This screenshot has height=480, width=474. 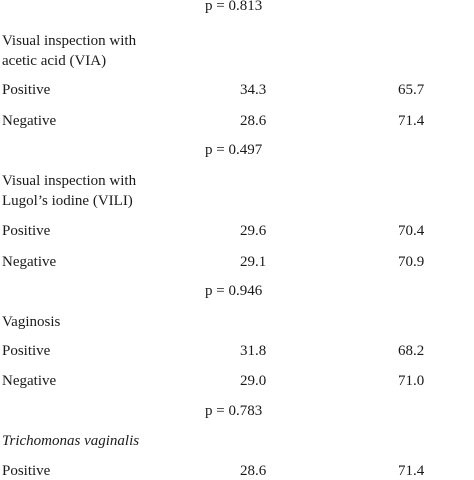 What do you see at coordinates (253, 231) in the screenshot?
I see `cell-value: 29.6` at bounding box center [253, 231].